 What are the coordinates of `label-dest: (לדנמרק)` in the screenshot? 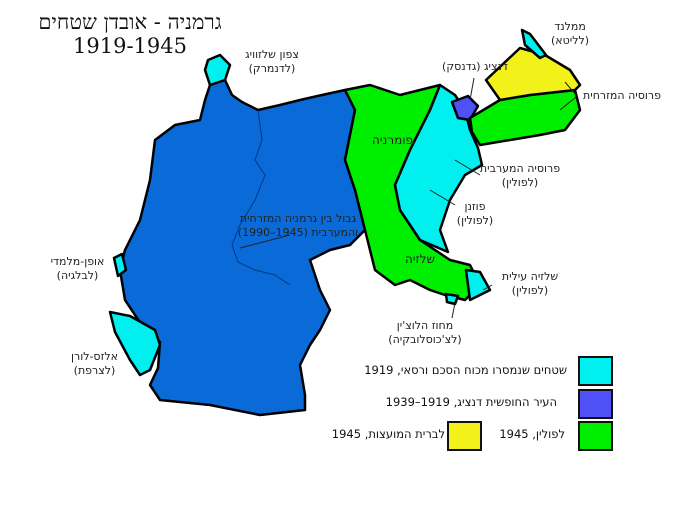 It's located at (272, 68).